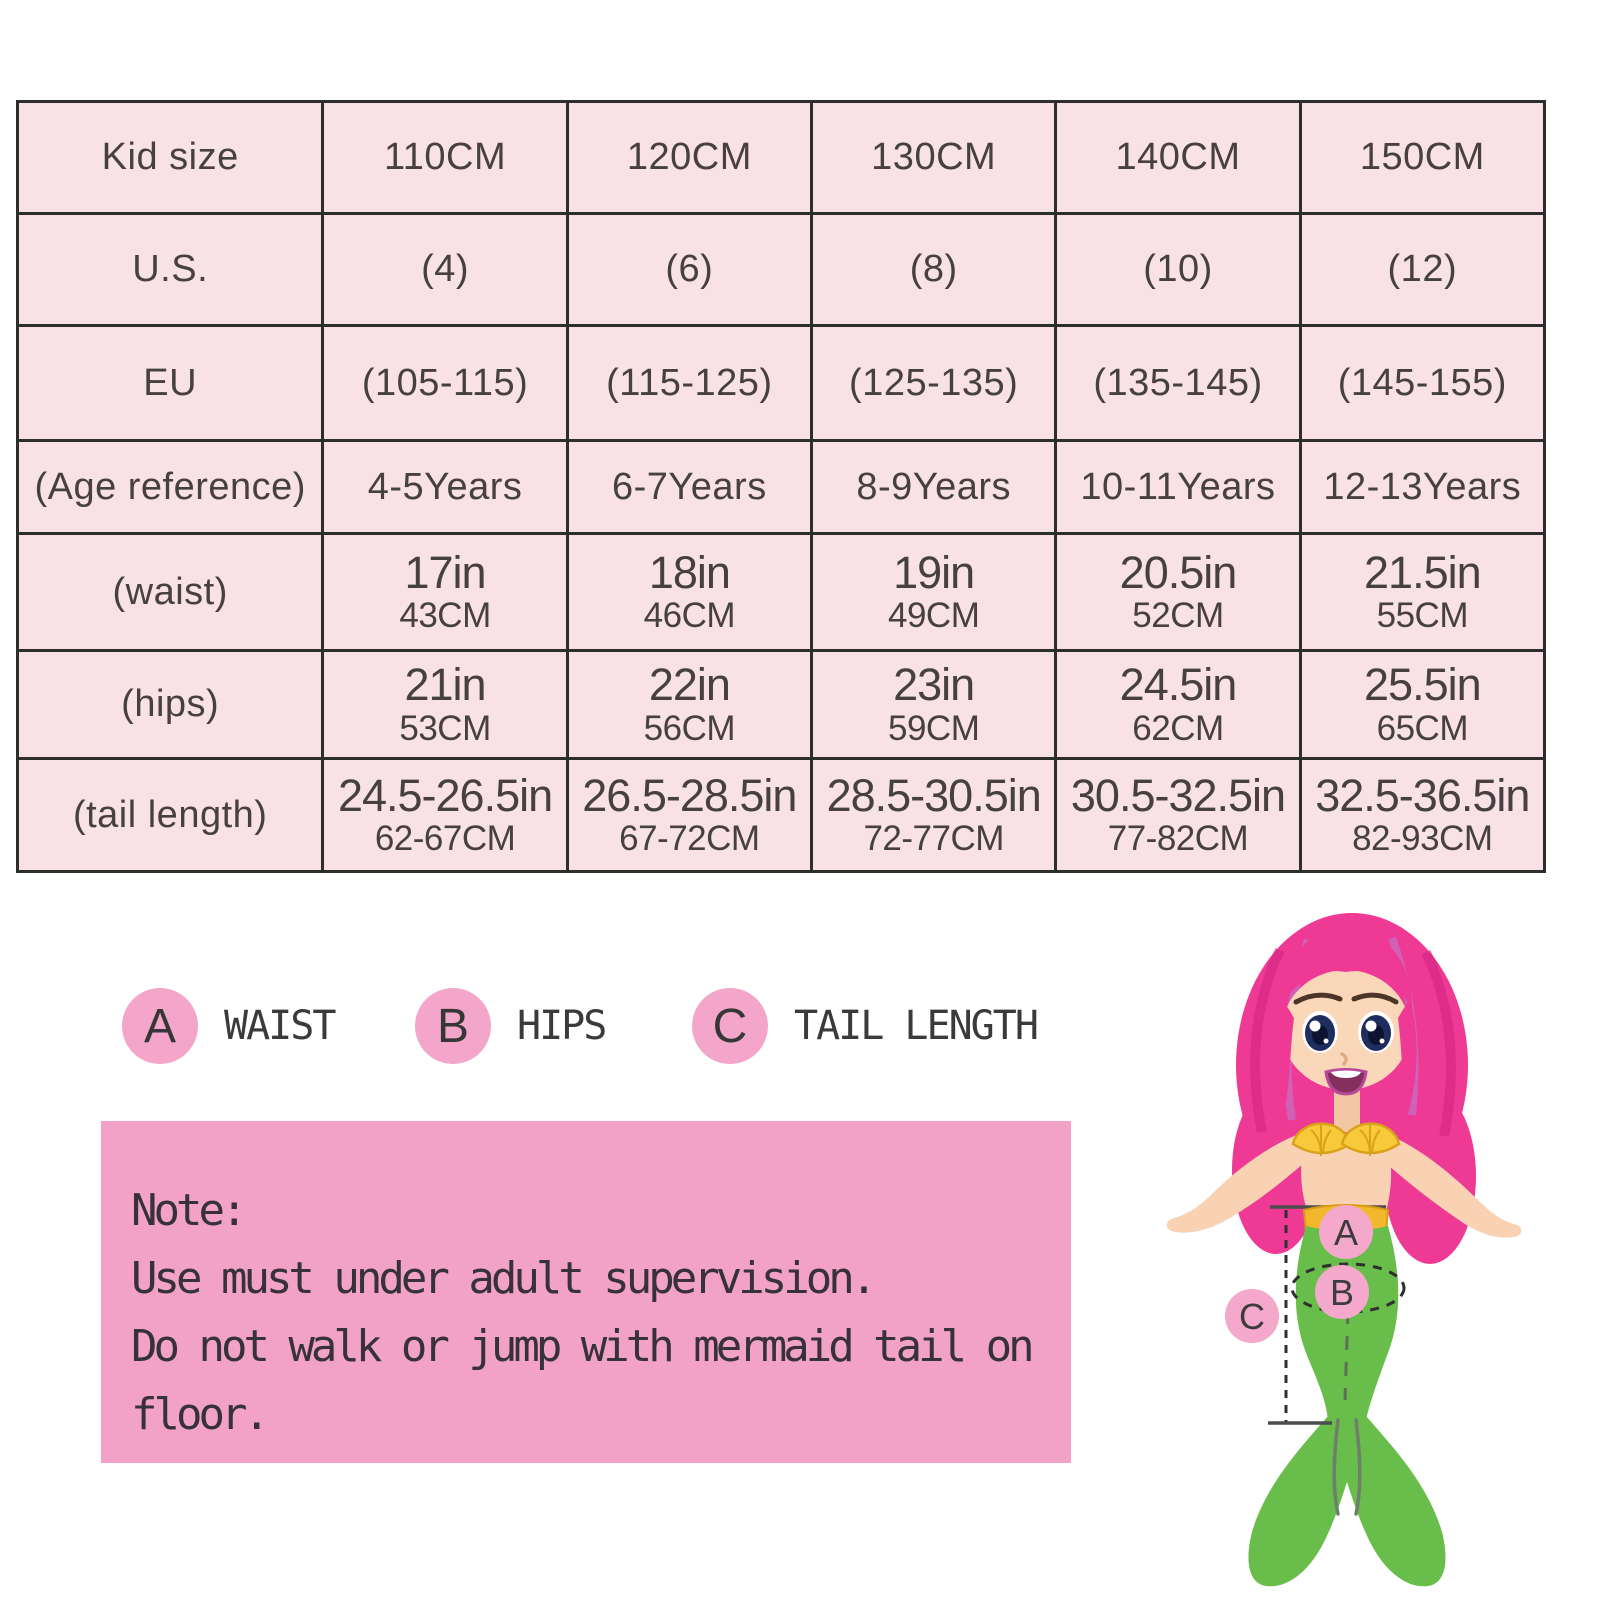 Image resolution: width=1600 pixels, height=1600 pixels. I want to click on tail-inches: 28.5-30.5in, so click(934, 795).